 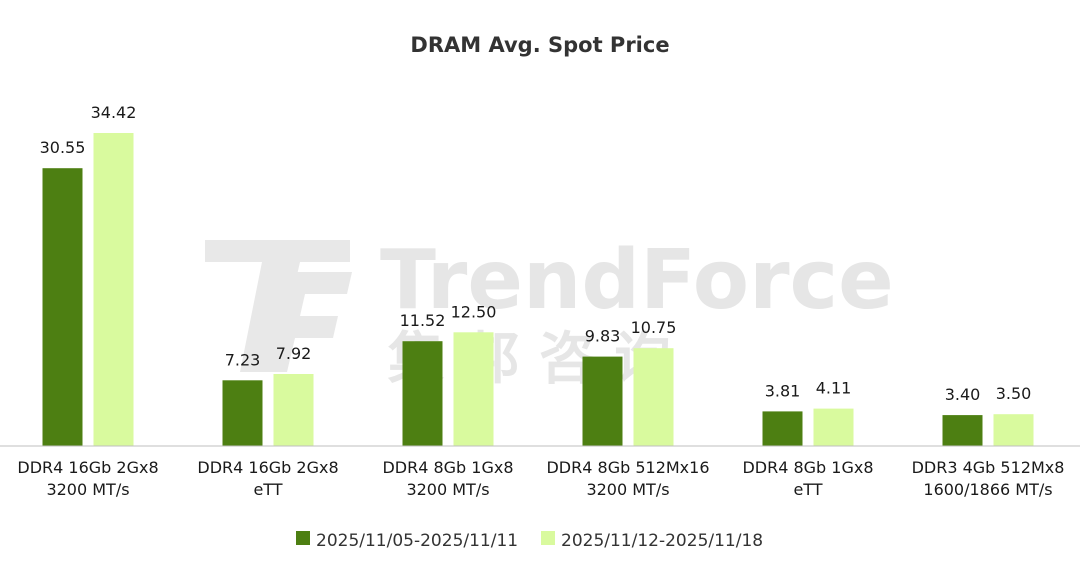 What do you see at coordinates (662, 541) in the screenshot?
I see `legend-label-series-2: 2025/11/12-2025/11/18` at bounding box center [662, 541].